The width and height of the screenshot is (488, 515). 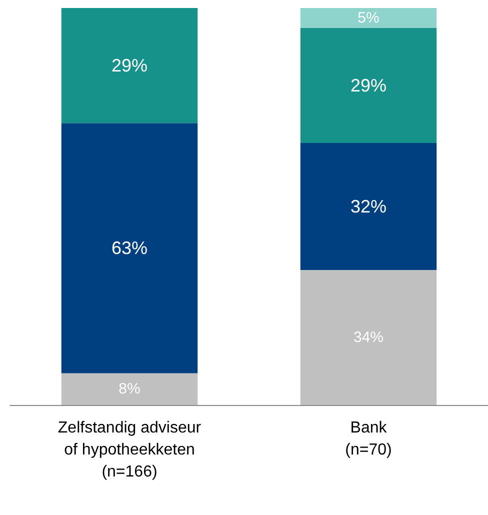 I want to click on data-label: 63%, so click(x=129, y=248).